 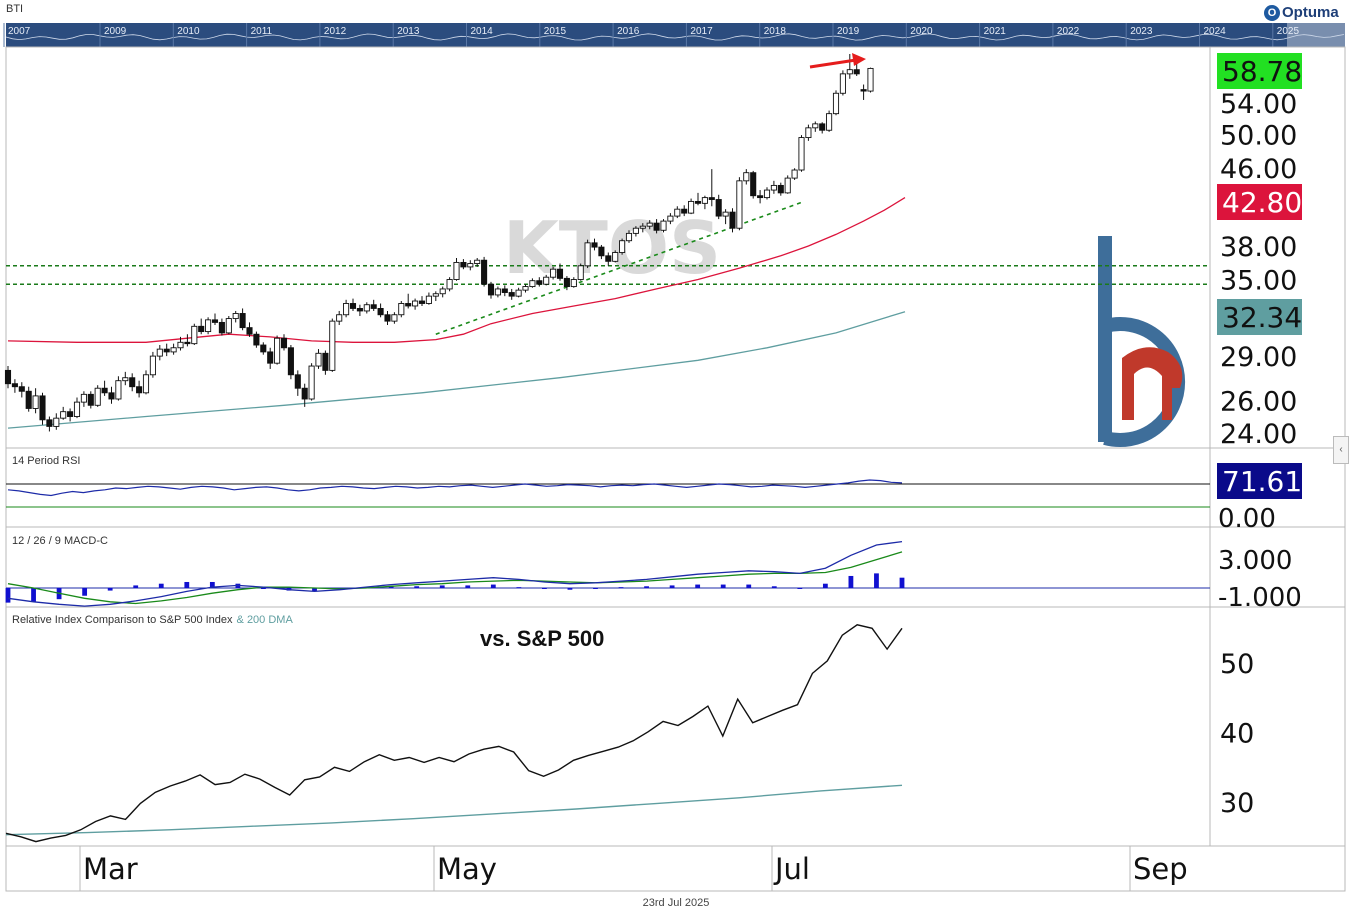 I want to click on rsi-title: 14 Period RSI, so click(x=46, y=461).